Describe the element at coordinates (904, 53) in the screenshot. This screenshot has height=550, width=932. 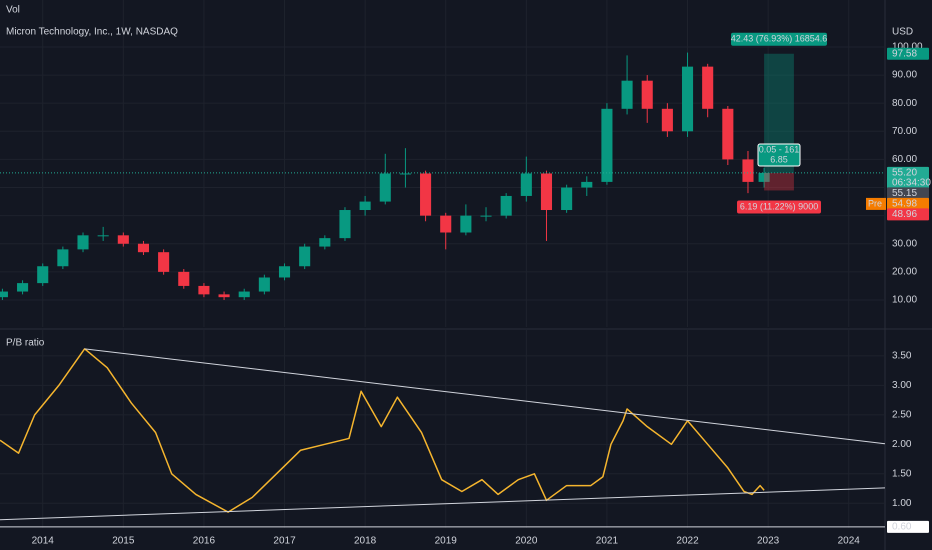
I see `price-badge: 97.58` at that location.